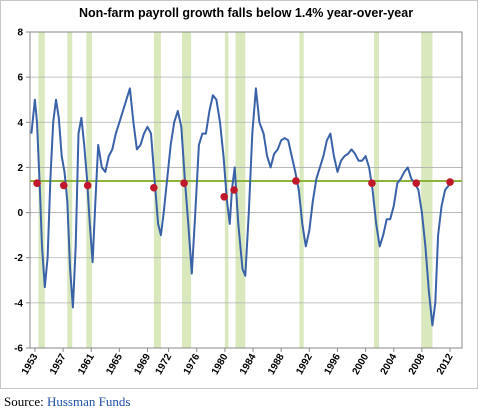  Describe the element at coordinates (18, 258) in the screenshot. I see `y-tick-label: -2` at that location.